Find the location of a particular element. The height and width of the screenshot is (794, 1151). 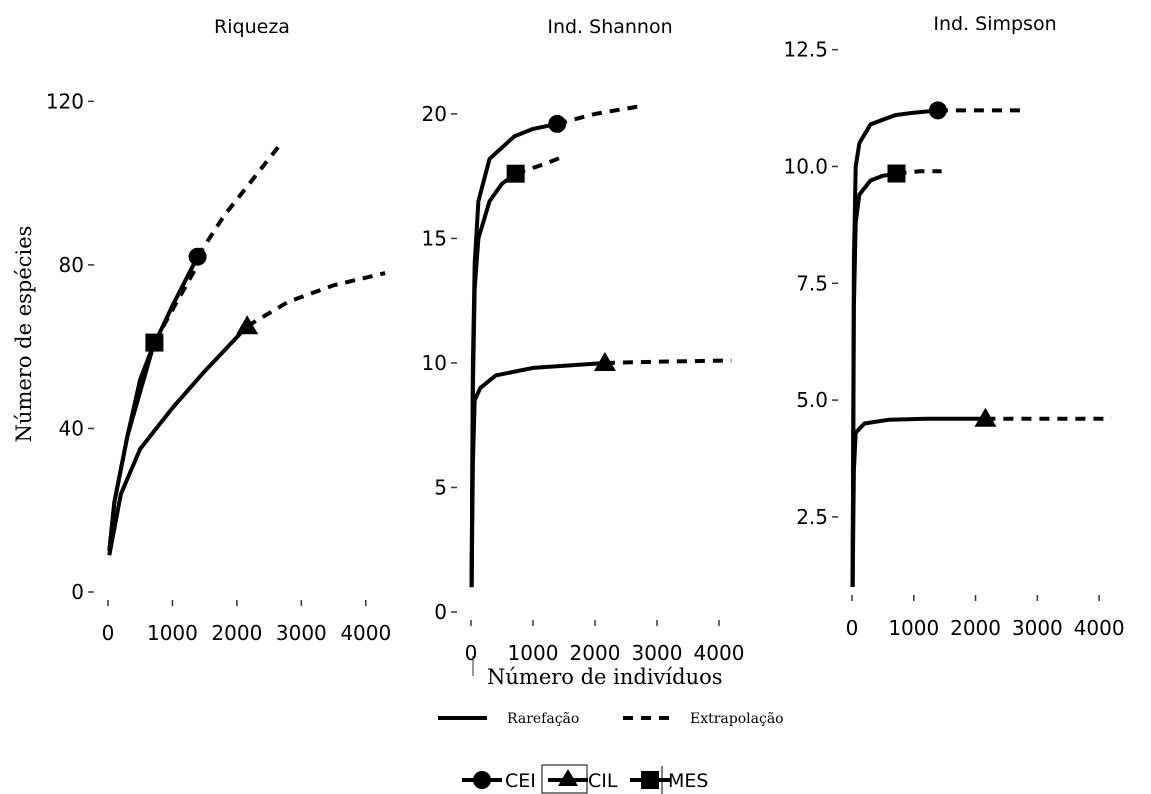

y-tick-label: 120 is located at coordinates (65, 101).